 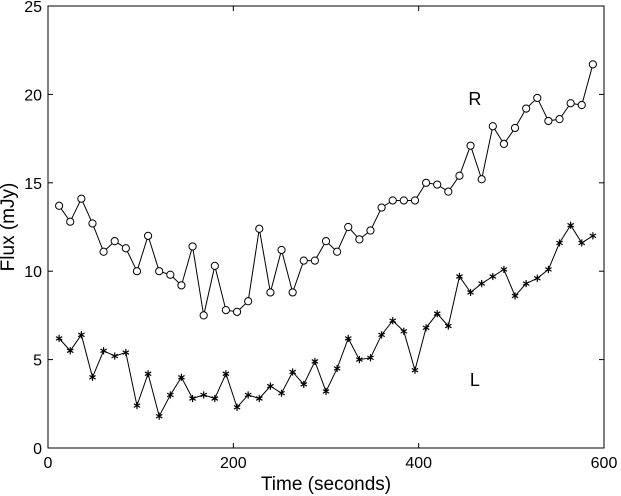 I want to click on y-tick-label: 15, so click(x=33, y=184).